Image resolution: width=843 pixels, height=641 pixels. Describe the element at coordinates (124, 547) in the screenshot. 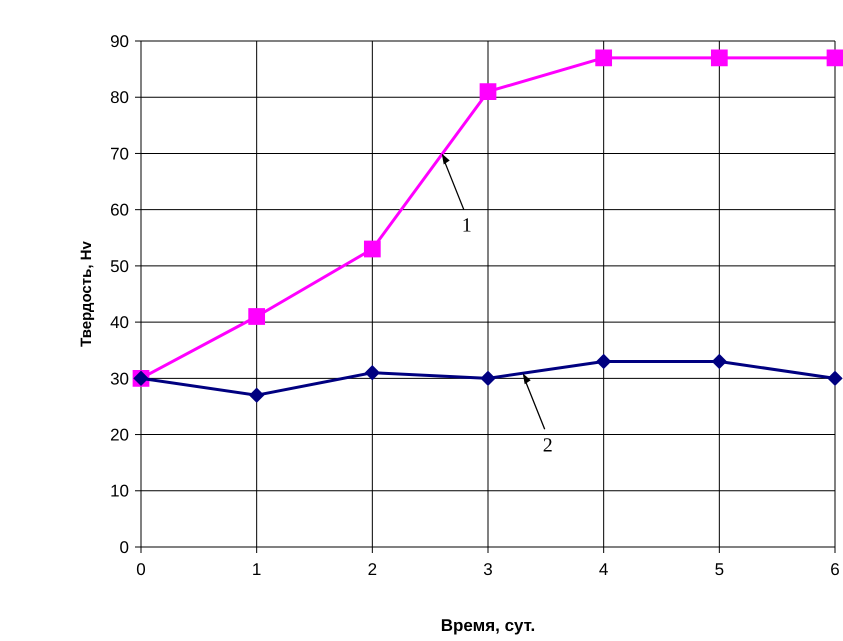

I see `y-tick-label: 0` at that location.